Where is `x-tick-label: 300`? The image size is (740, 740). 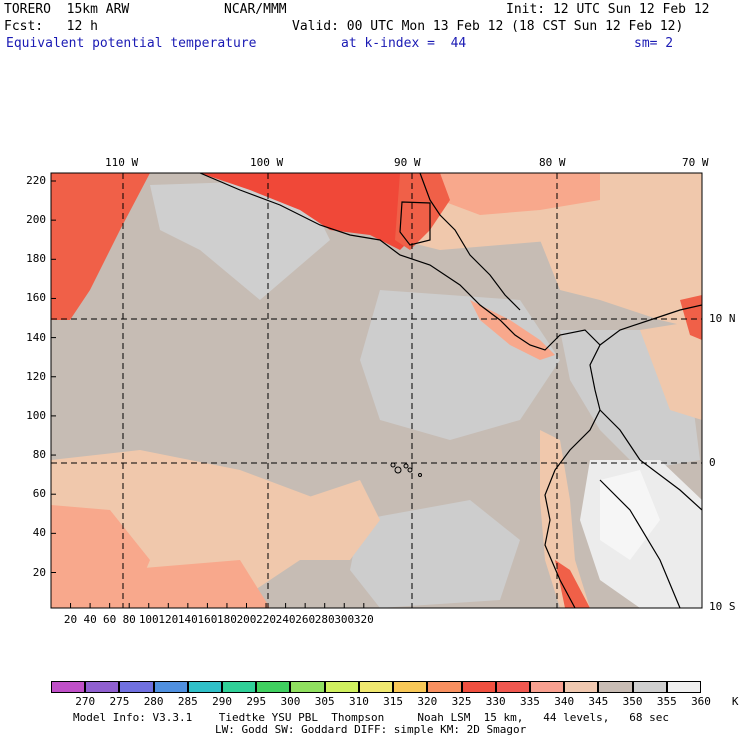
x-tick-label: 300 is located at coordinates (344, 619).